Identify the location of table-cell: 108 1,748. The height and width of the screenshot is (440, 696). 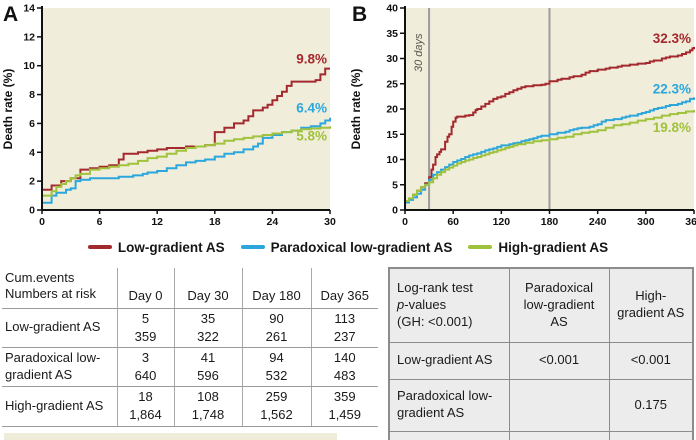
(207, 406).